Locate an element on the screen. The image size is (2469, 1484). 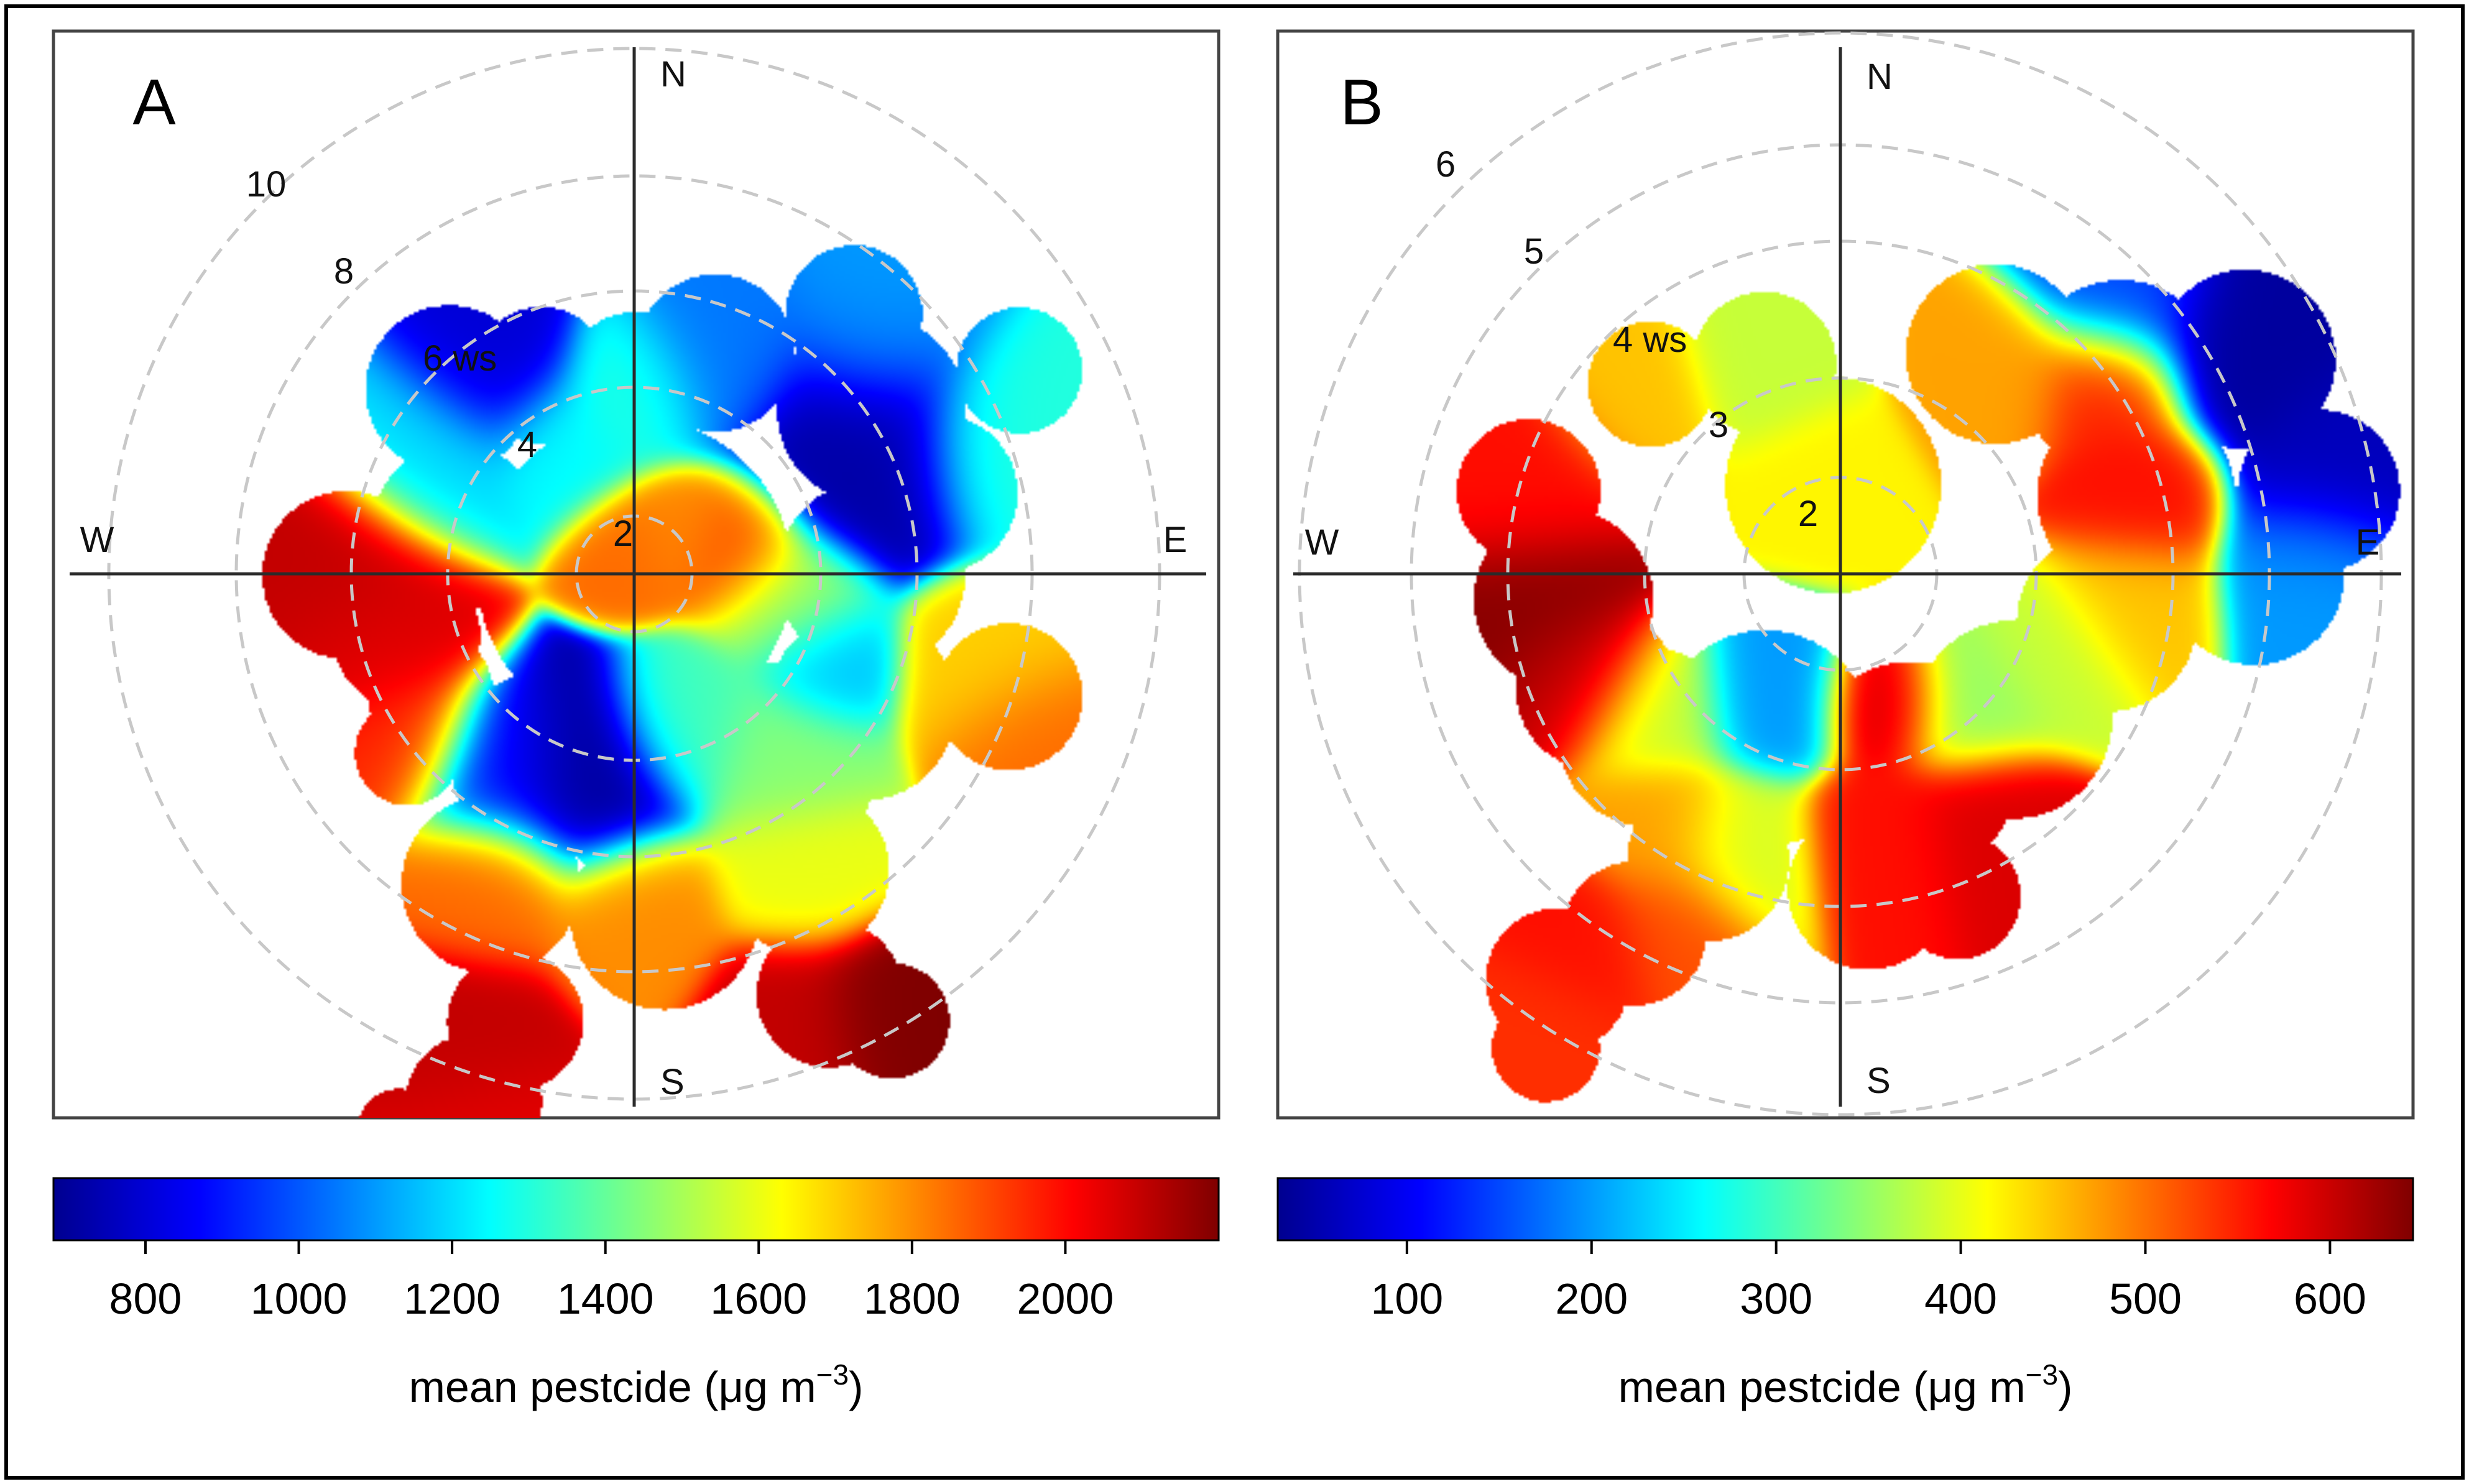
panel-b-ring-label-6: 6 is located at coordinates (1446, 164).